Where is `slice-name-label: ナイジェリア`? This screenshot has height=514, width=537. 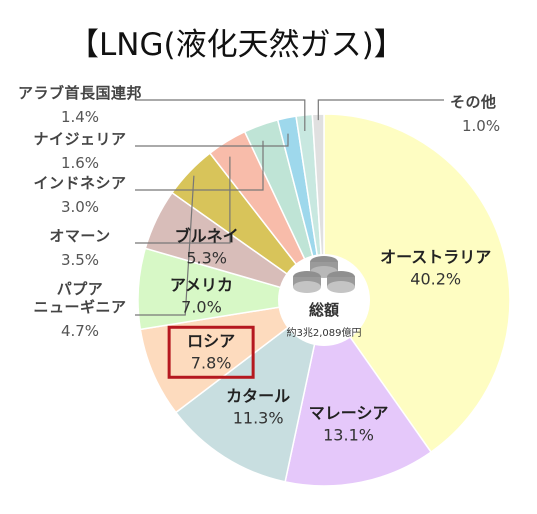 slice-name-label: ナイジェリア is located at coordinates (79, 139).